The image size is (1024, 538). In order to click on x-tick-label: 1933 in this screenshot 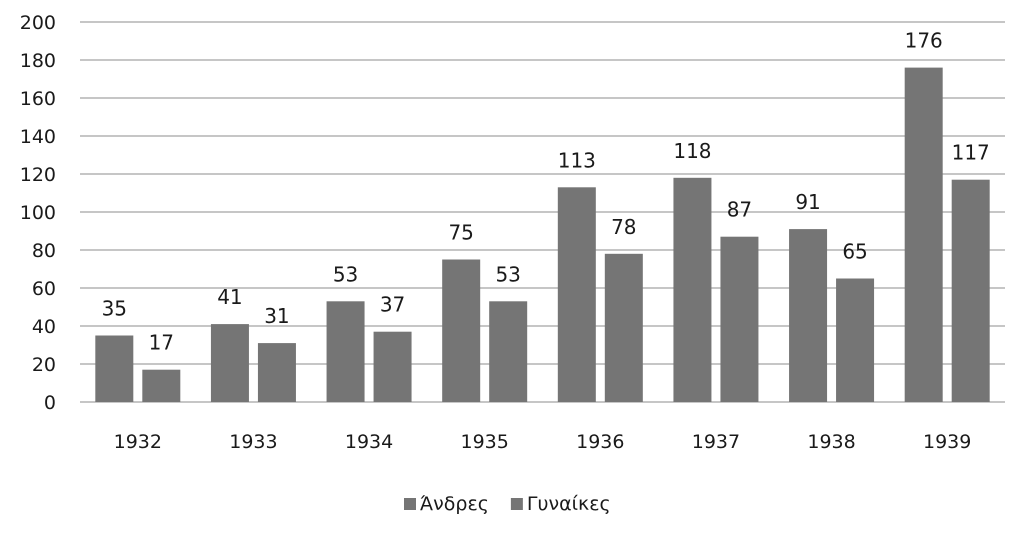, I will do `click(253, 442)`.